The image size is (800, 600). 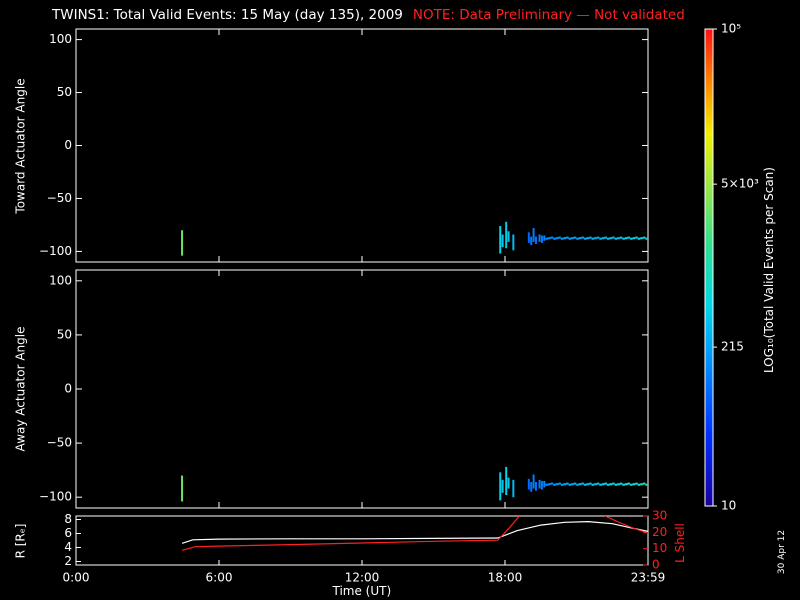 I want to click on colorbar-tick-label: 10, so click(x=728, y=506).